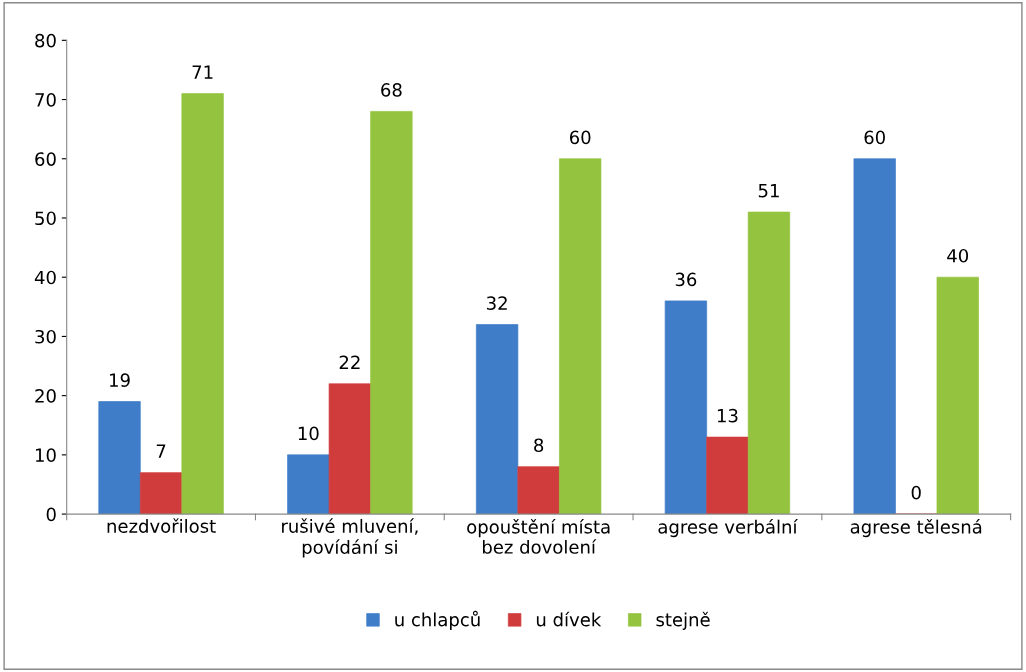 The width and height of the screenshot is (1026, 672). What do you see at coordinates (916, 492) in the screenshot?
I see `data-label: 0` at bounding box center [916, 492].